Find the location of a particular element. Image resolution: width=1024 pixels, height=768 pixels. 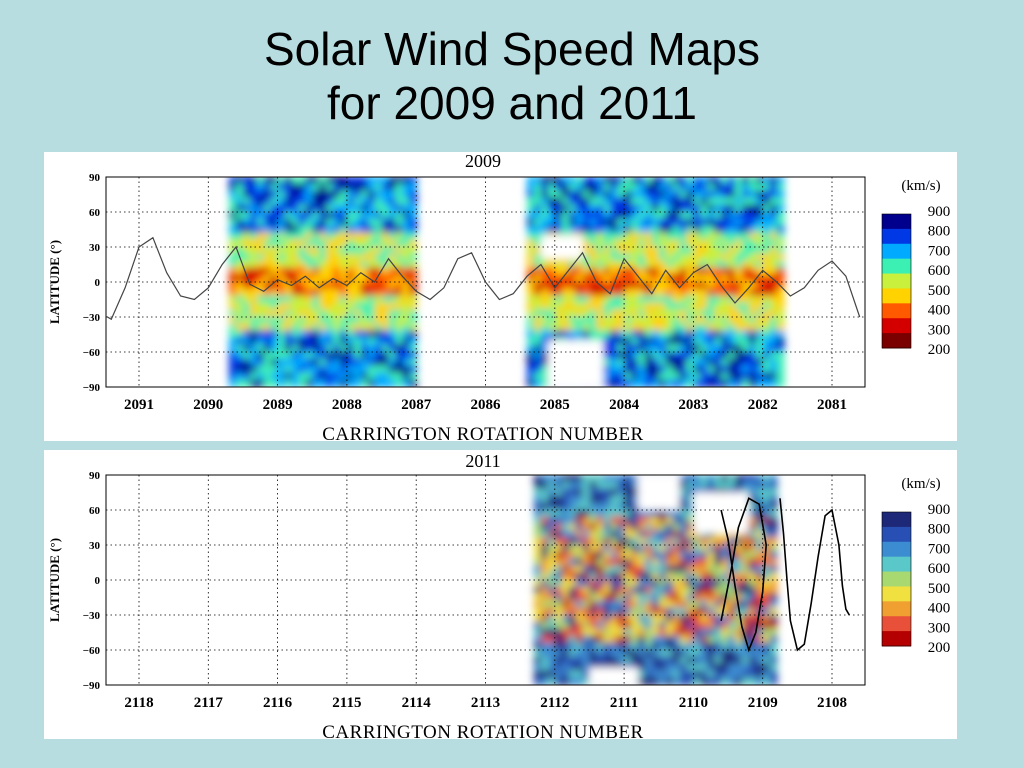

colorbar-label: 900 is located at coordinates (939, 510).